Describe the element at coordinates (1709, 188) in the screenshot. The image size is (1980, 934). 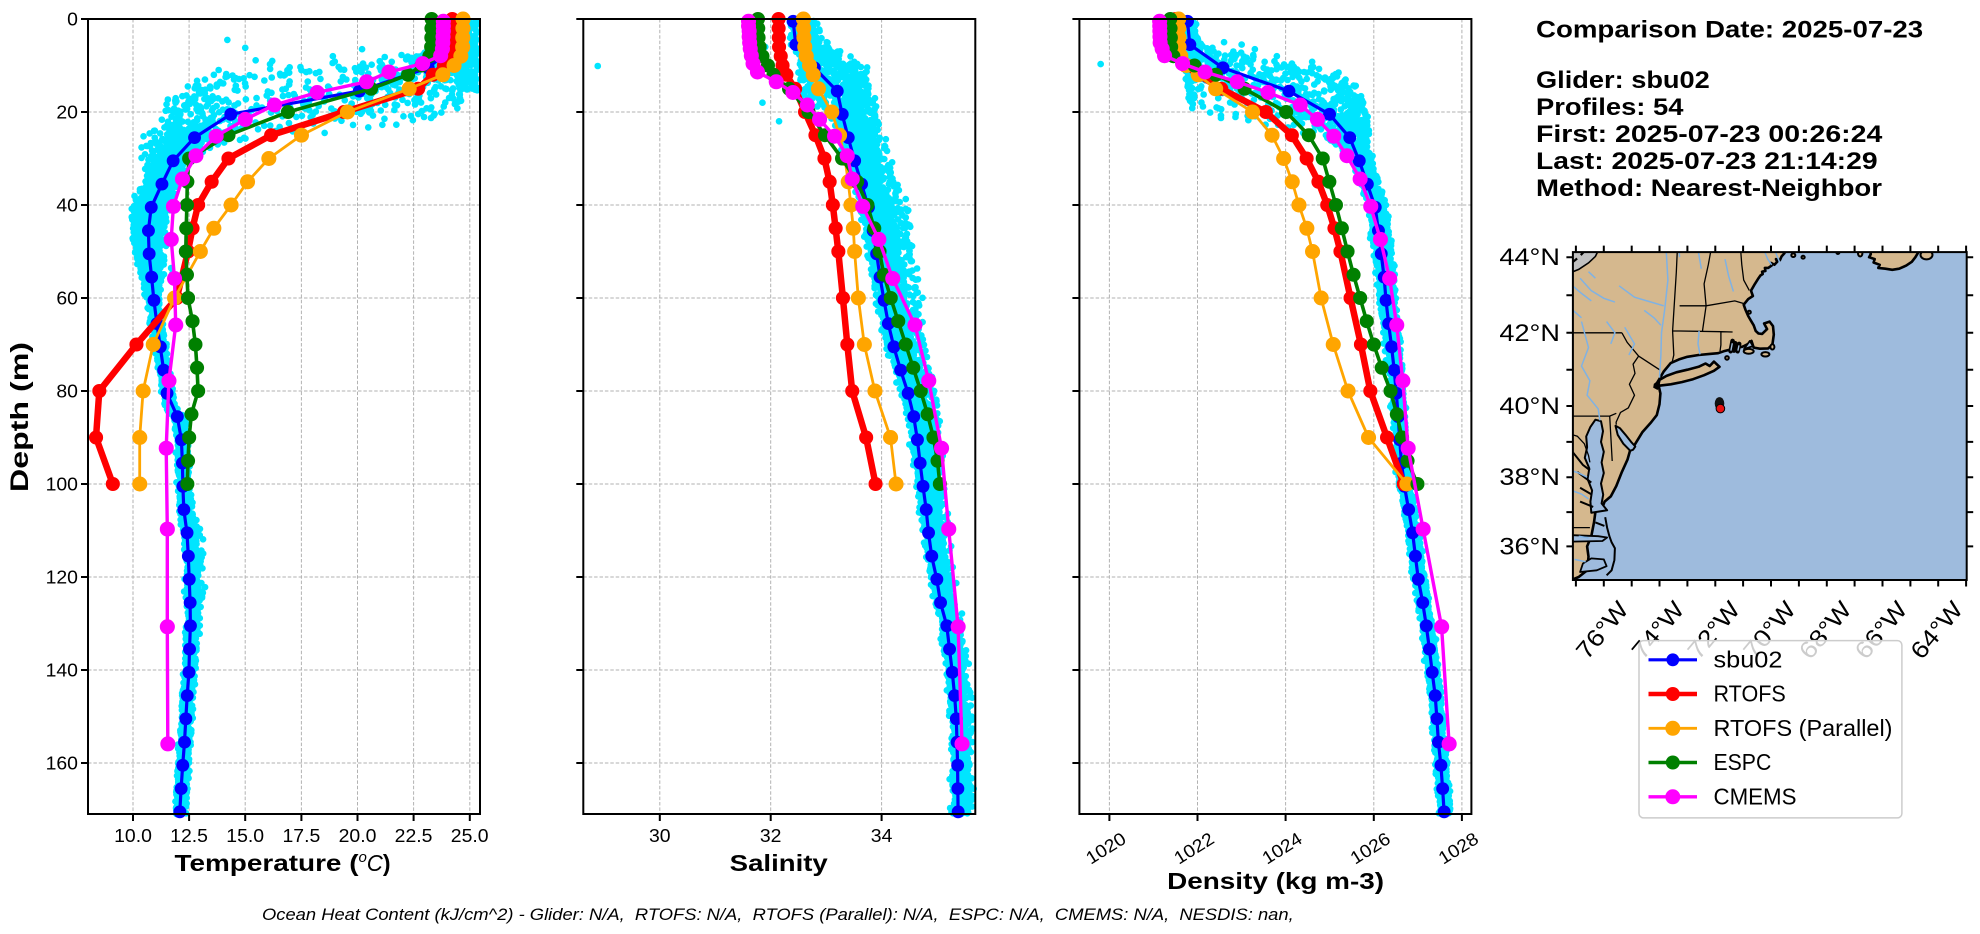
I see `svg-text: Method: Nearest-Neighbor` at that location.